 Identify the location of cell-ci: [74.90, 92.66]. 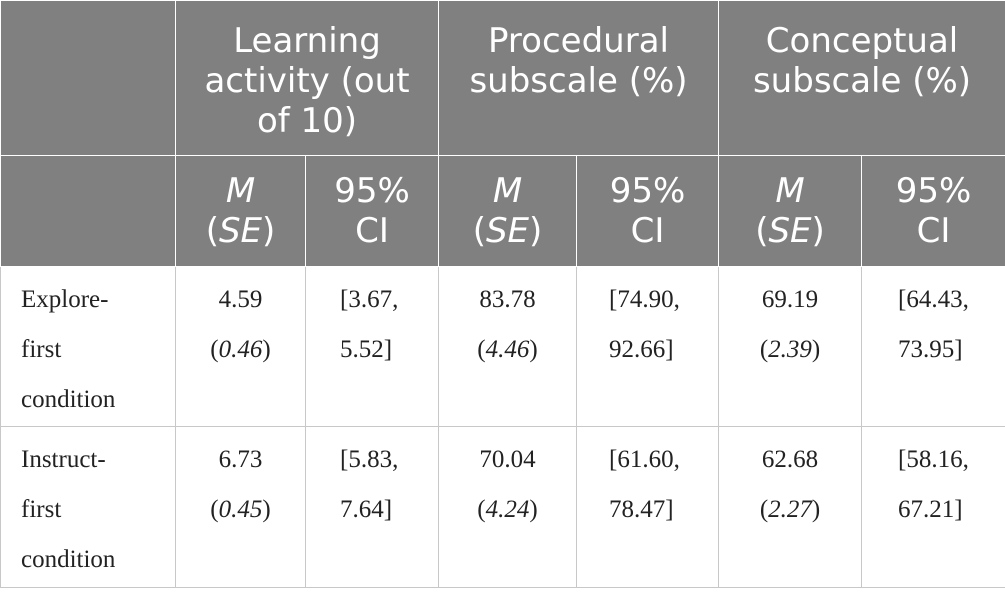
(647, 346).